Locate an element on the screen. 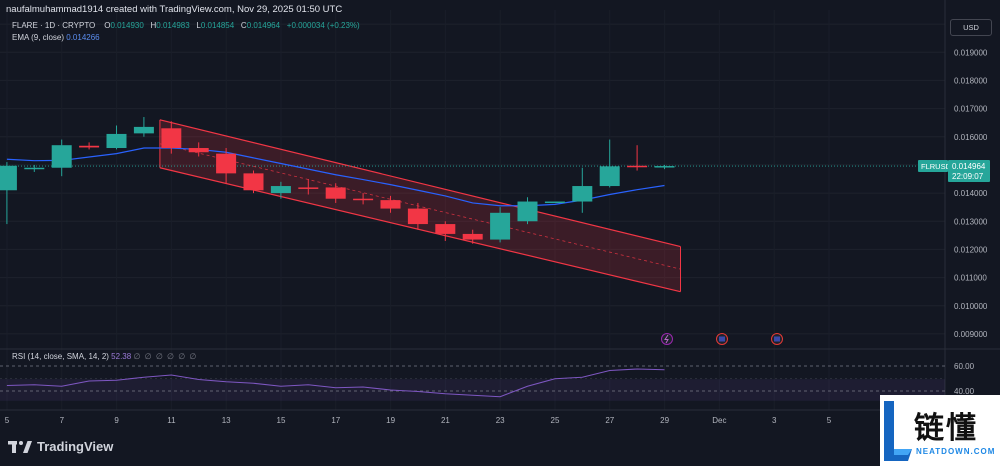 This screenshot has height=466, width=1000. channel-top-line is located at coordinates (420, 183).